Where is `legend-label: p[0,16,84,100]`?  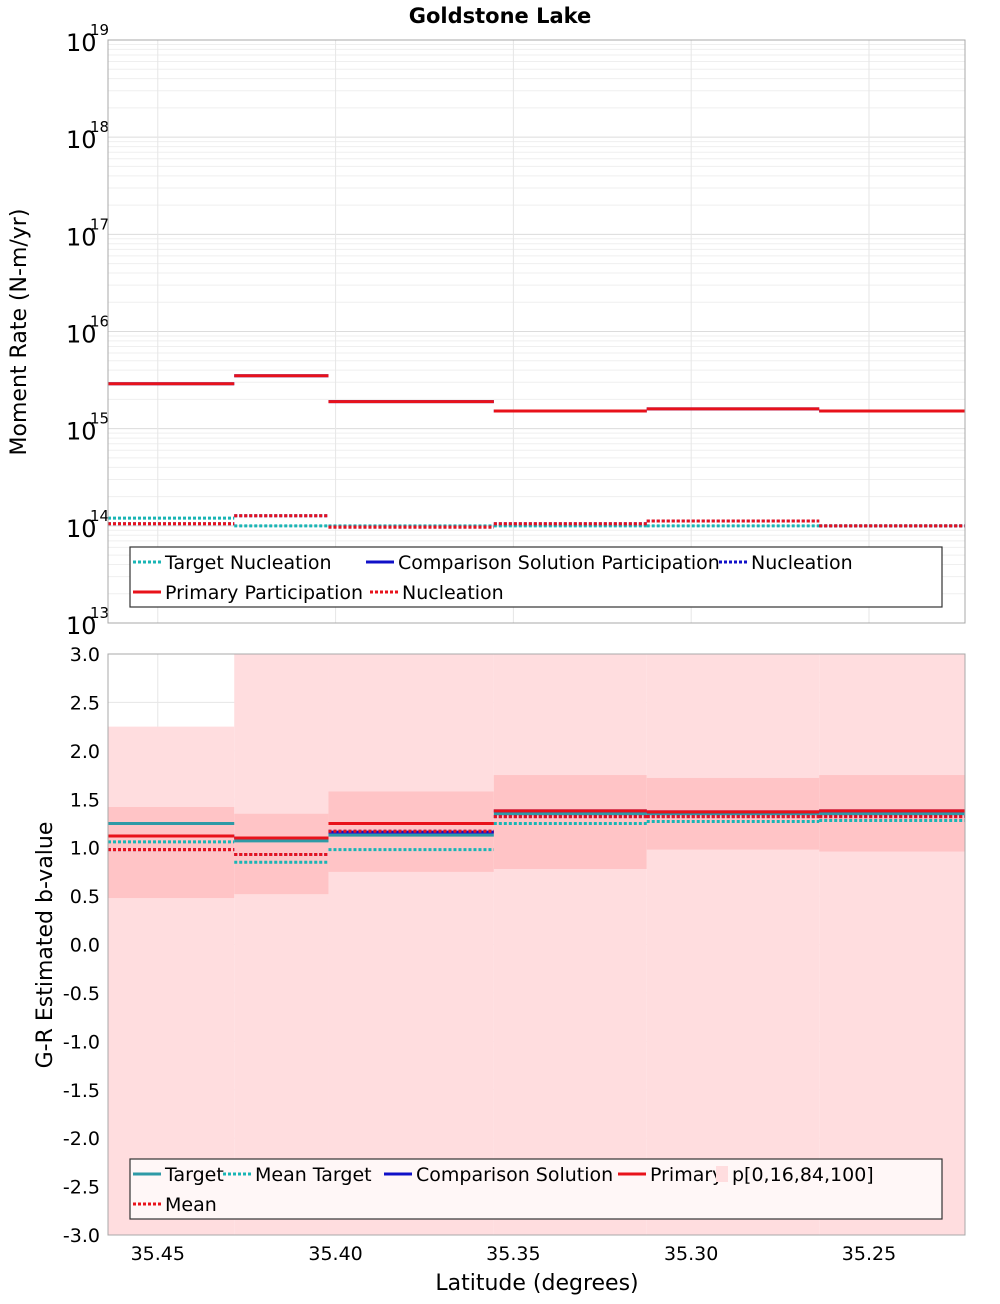 legend-label: p[0,16,84,100] is located at coordinates (803, 1175).